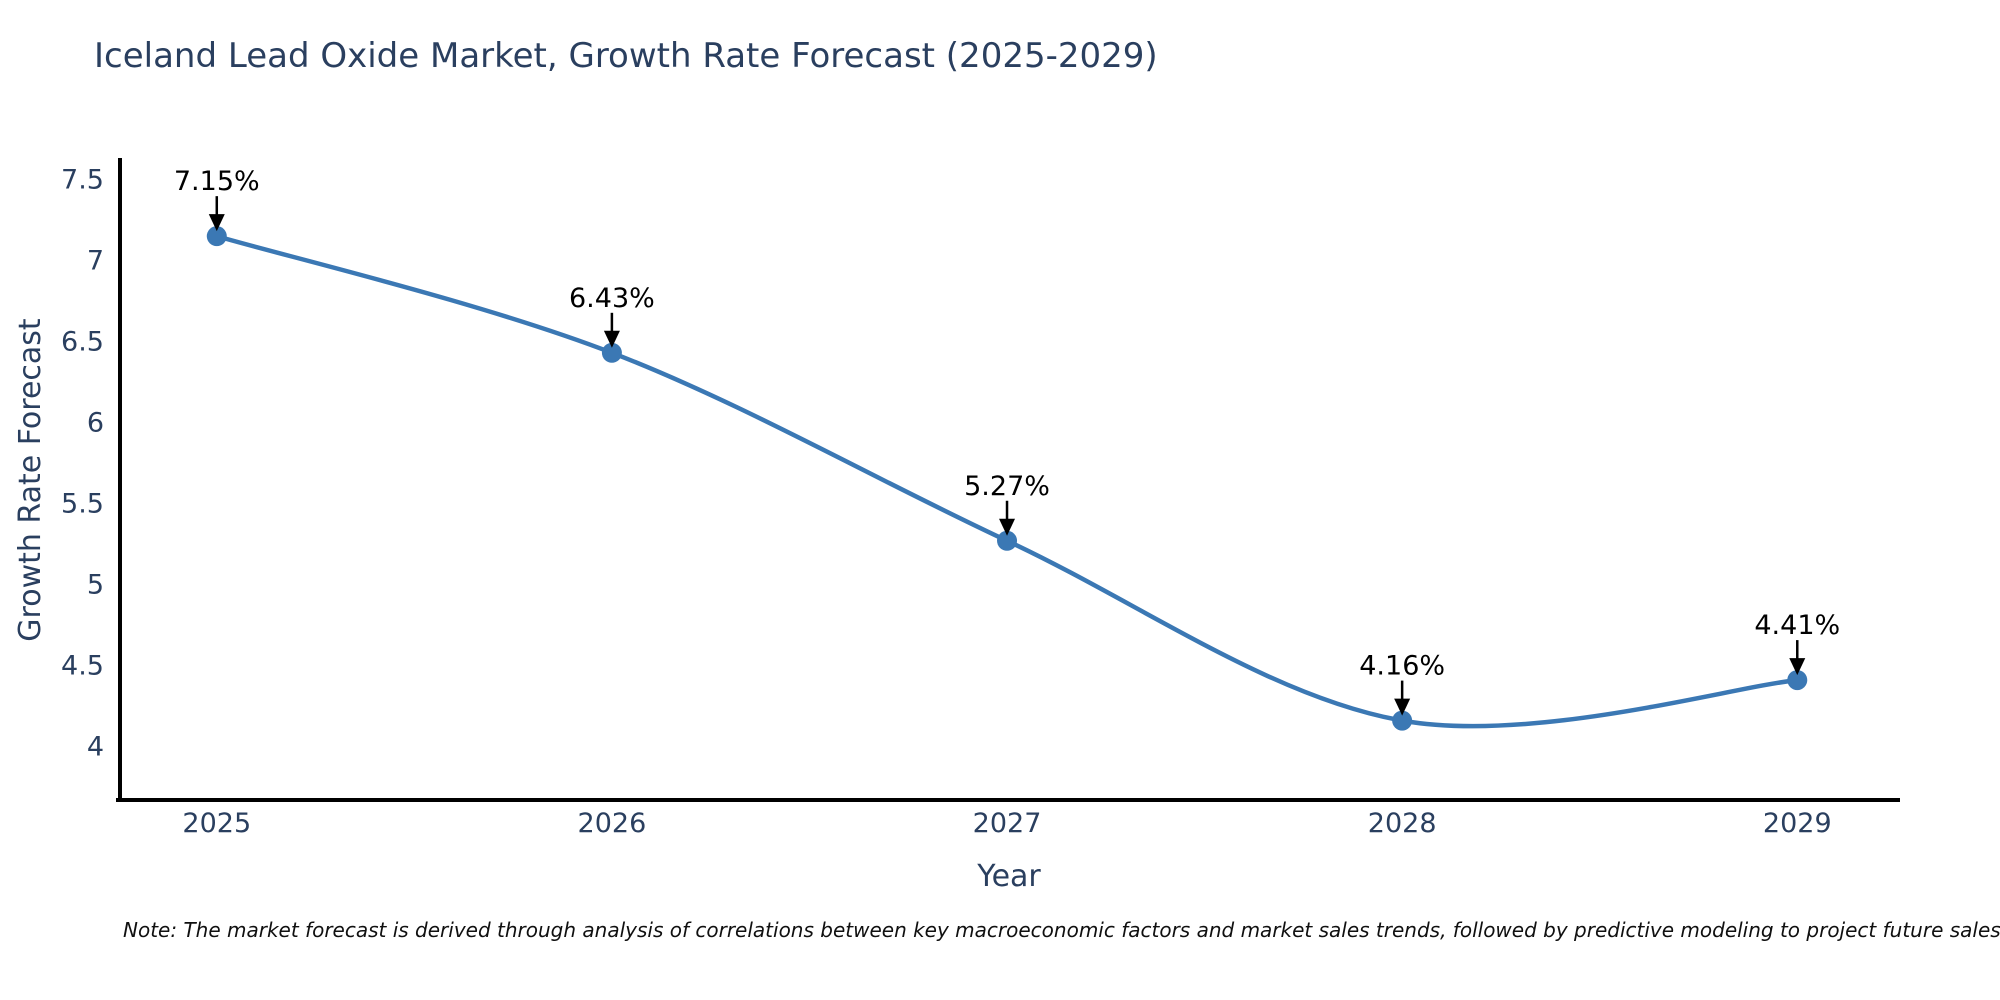 The height and width of the screenshot is (1000, 2000). Describe the element at coordinates (1007, 486) in the screenshot. I see `point-value-label: 5.27%` at that location.